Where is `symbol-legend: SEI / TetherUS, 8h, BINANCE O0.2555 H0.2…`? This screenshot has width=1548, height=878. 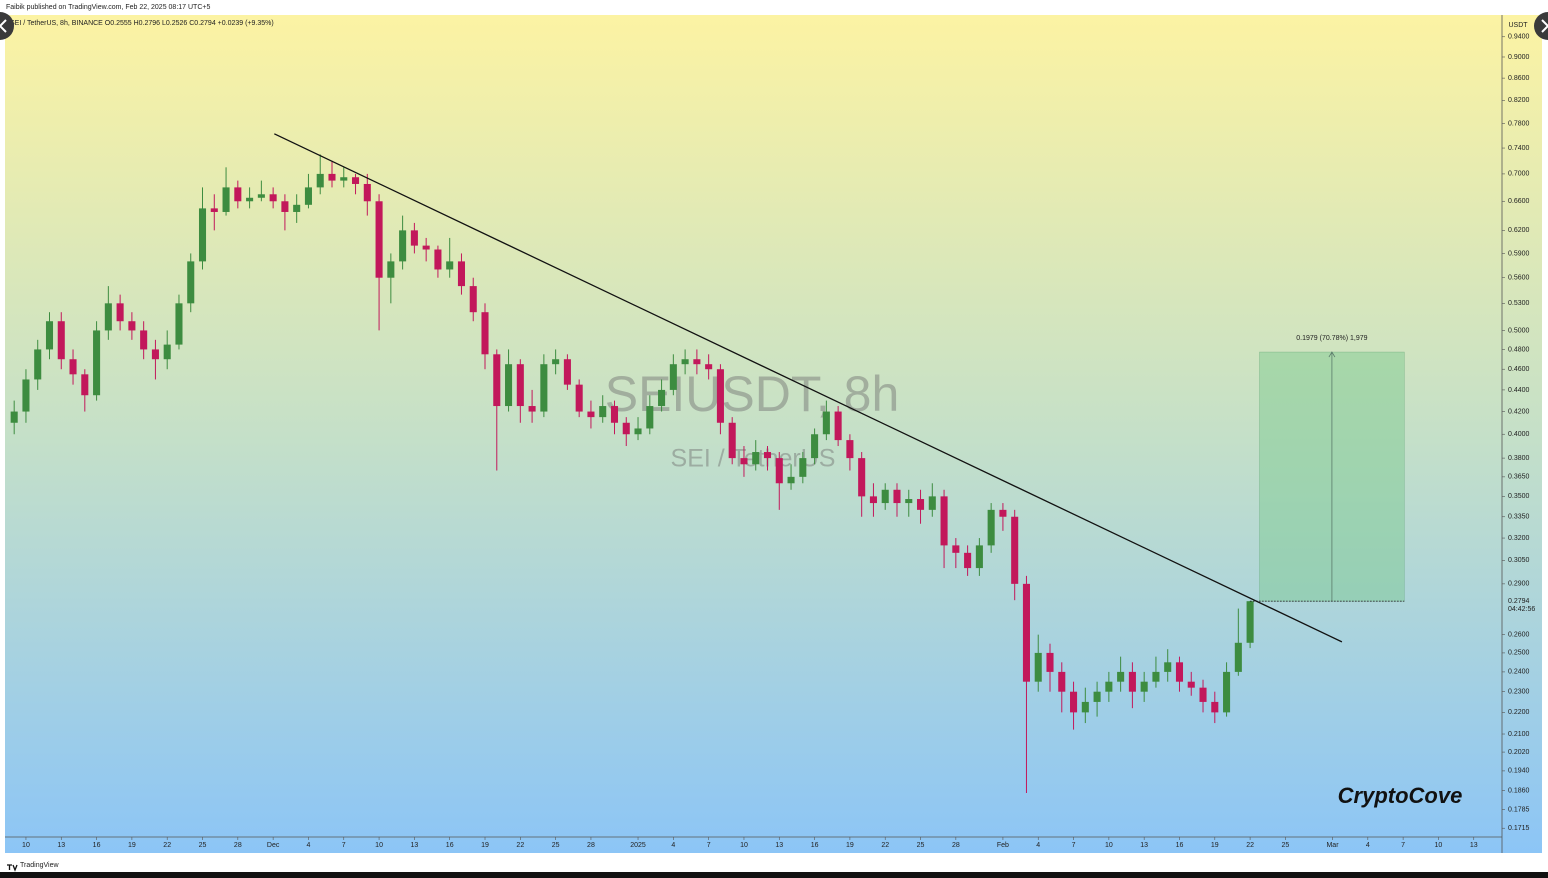 symbol-legend: SEI / TetherUS, 8h, BINANCE O0.2555 H0.2… is located at coordinates (142, 23).